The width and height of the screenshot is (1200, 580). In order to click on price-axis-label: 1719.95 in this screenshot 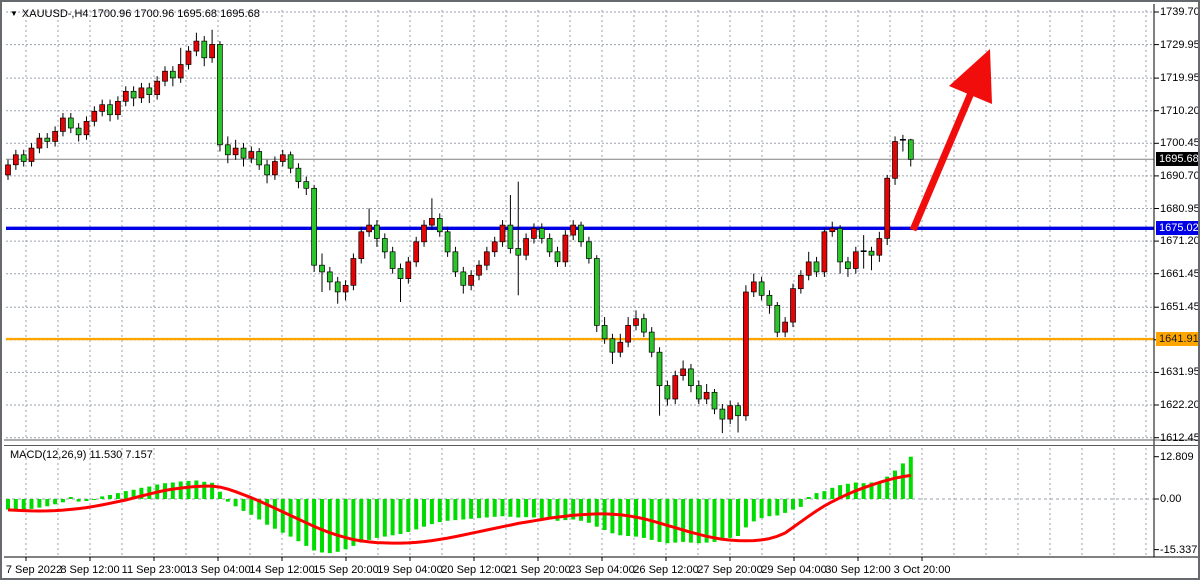, I will do `click(1180, 78)`.